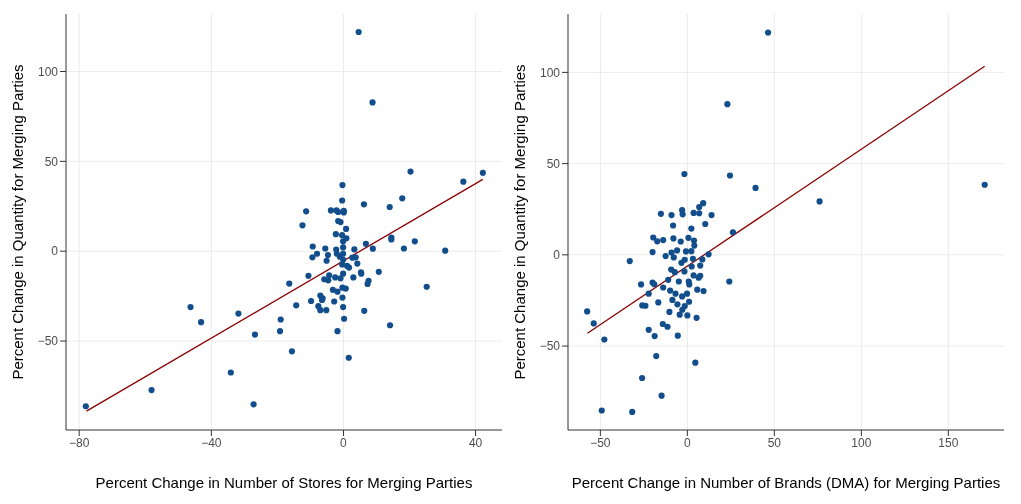 This screenshot has width=1021, height=504. I want to click on x-tick-label: 100, so click(861, 442).